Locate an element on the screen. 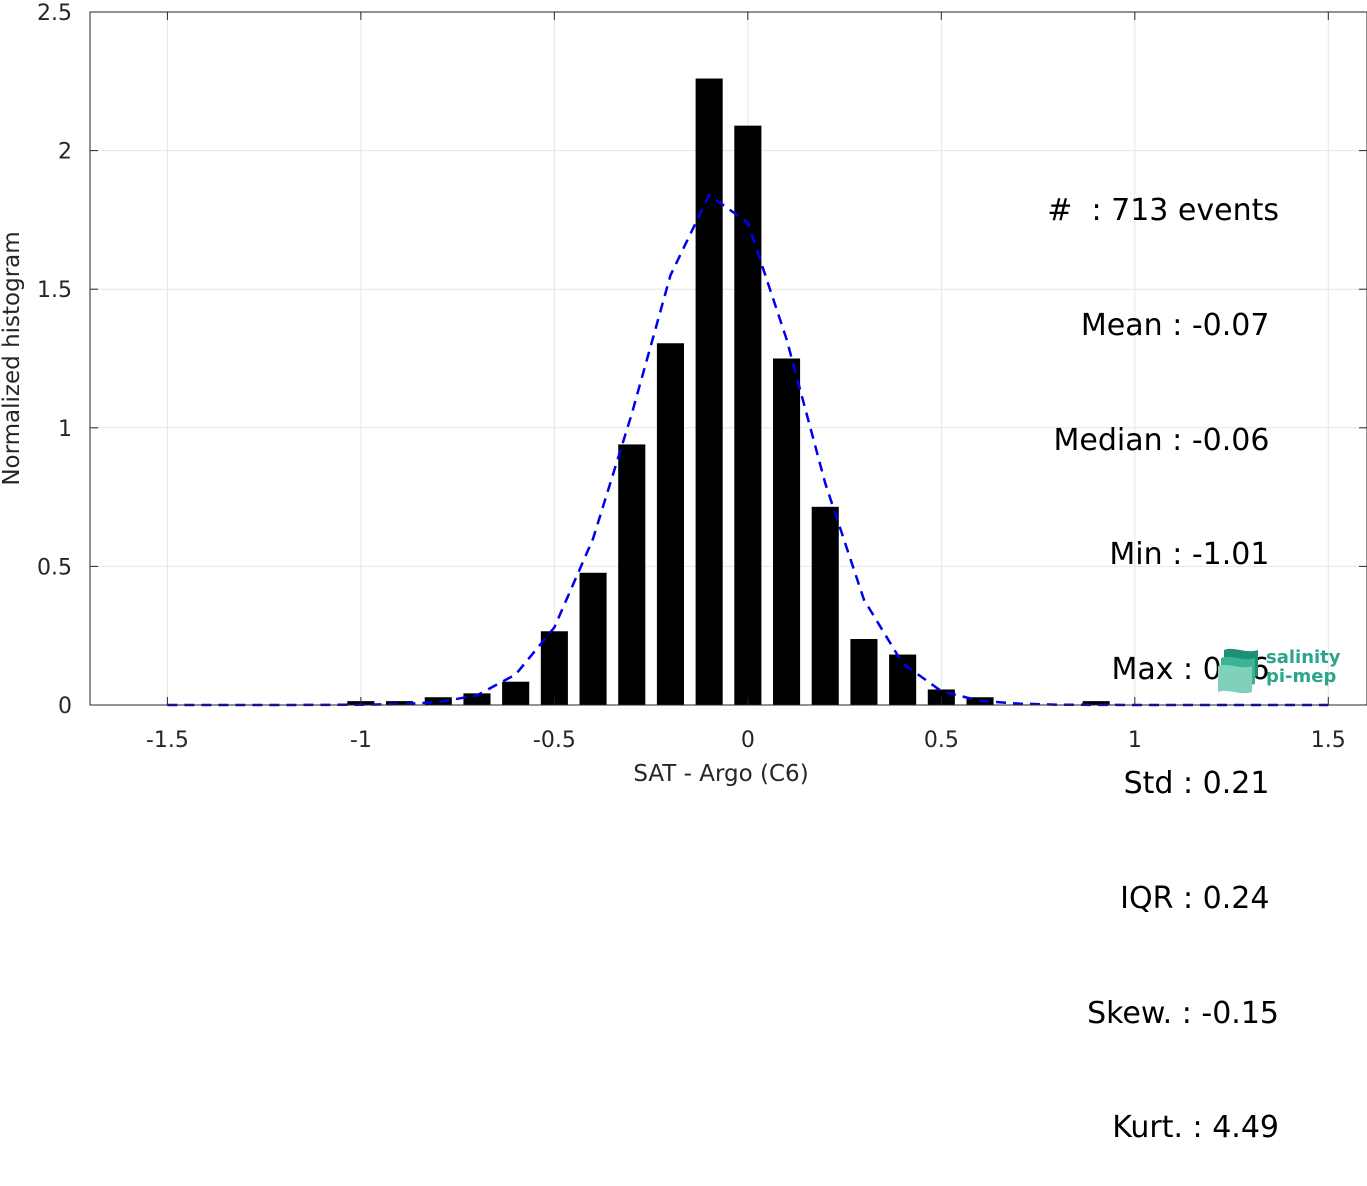  y-tick-label: 1 is located at coordinates (65, 429).